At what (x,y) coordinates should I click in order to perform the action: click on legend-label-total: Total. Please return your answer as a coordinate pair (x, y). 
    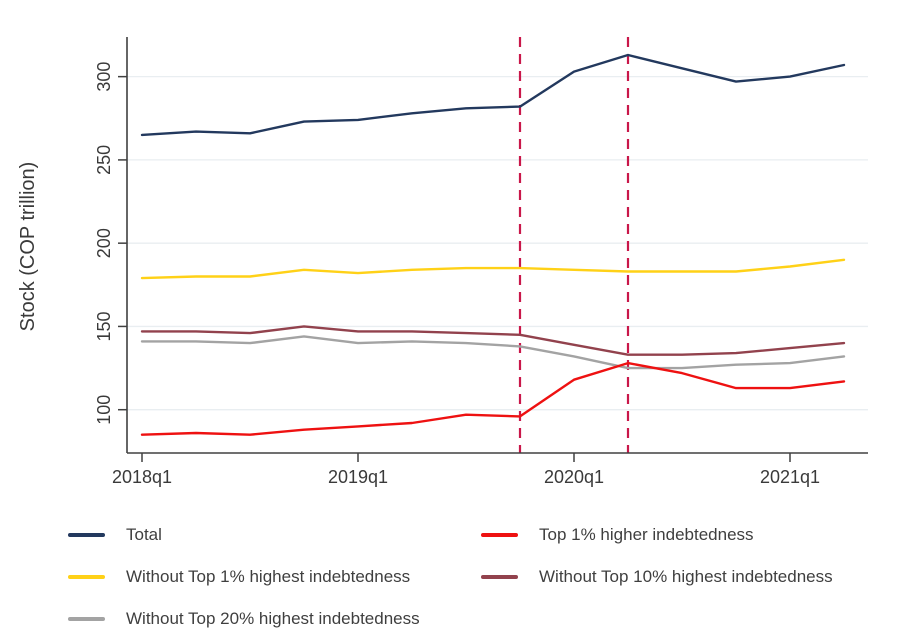
    Looking at the image, I should click on (144, 534).